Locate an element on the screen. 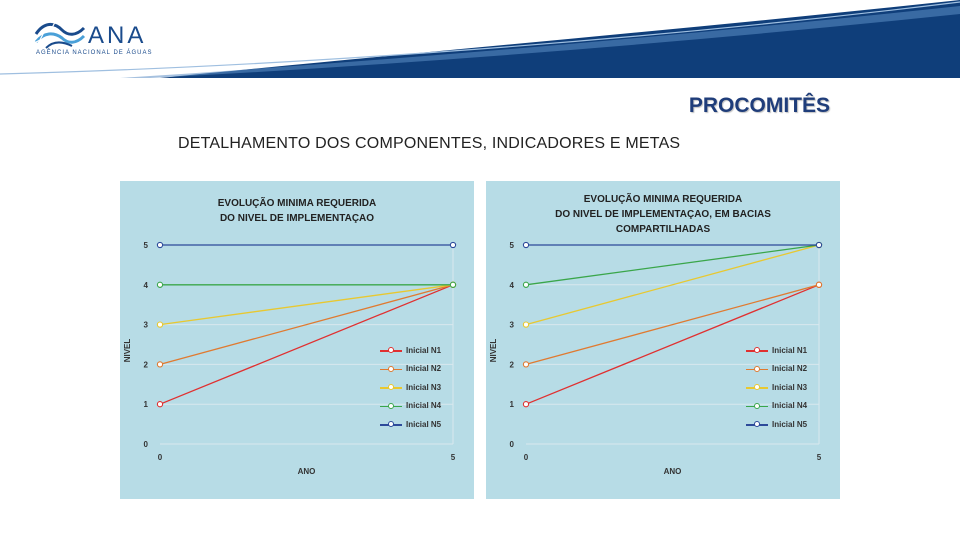 The height and width of the screenshot is (540, 960). chart-title-line: DO NIVEL DE IMPLEMENTAÇAO, EM BACIAS is located at coordinates (663, 214).